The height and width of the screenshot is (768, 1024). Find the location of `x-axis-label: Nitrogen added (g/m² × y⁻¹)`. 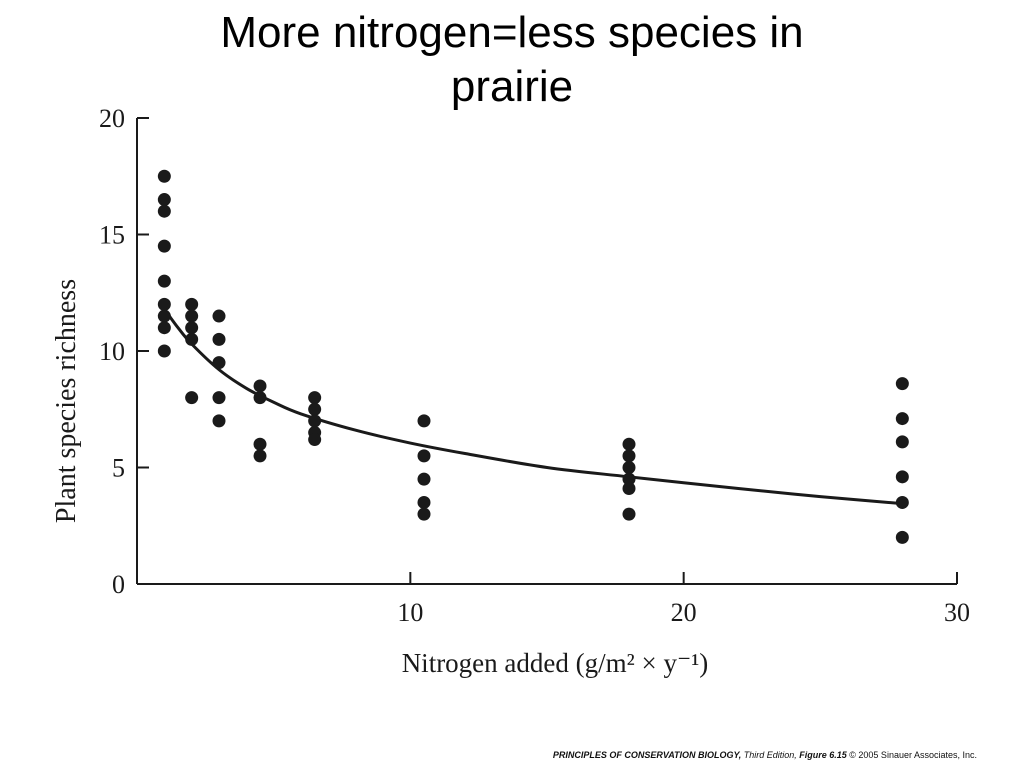

x-axis-label: Nitrogen added (g/m² × y⁻¹) is located at coordinates (555, 663).